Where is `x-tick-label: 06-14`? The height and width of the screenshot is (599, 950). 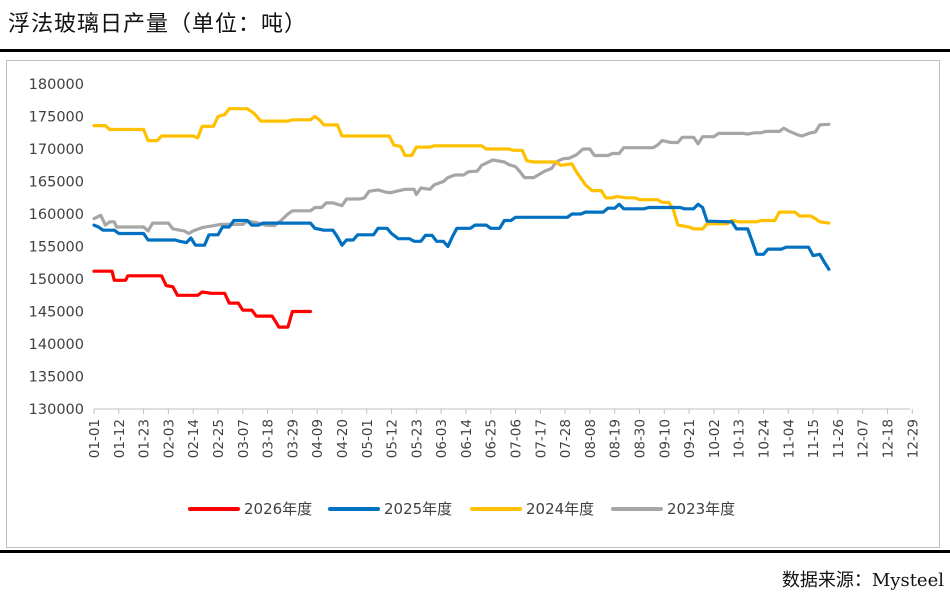
x-tick-label: 06-14 is located at coordinates (467, 438).